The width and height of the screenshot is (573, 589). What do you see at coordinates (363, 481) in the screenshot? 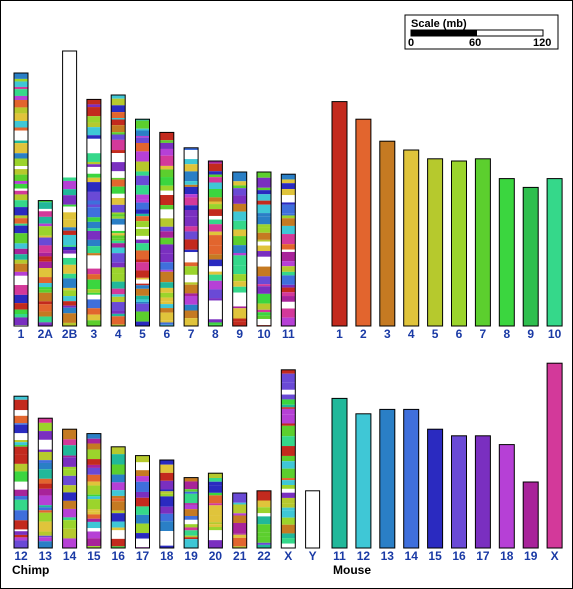
I see `chromosome-bar` at bounding box center [363, 481].